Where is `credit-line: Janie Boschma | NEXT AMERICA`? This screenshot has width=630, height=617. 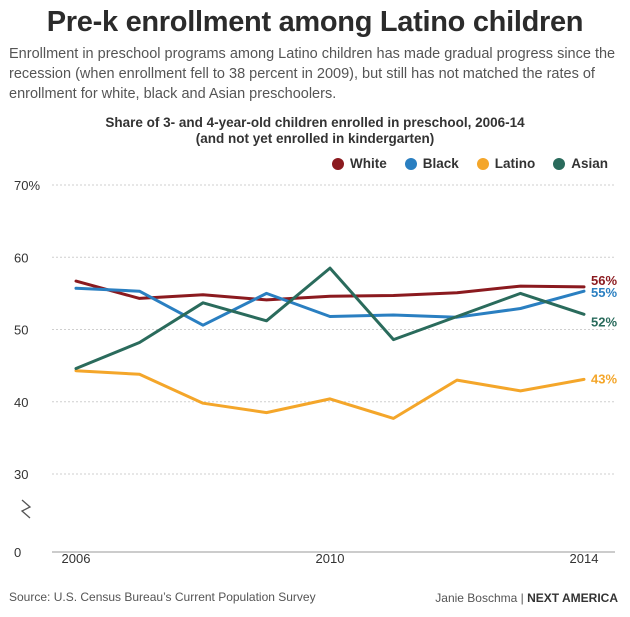
credit-line: Janie Boschma | NEXT AMERICA is located at coordinates (526, 598).